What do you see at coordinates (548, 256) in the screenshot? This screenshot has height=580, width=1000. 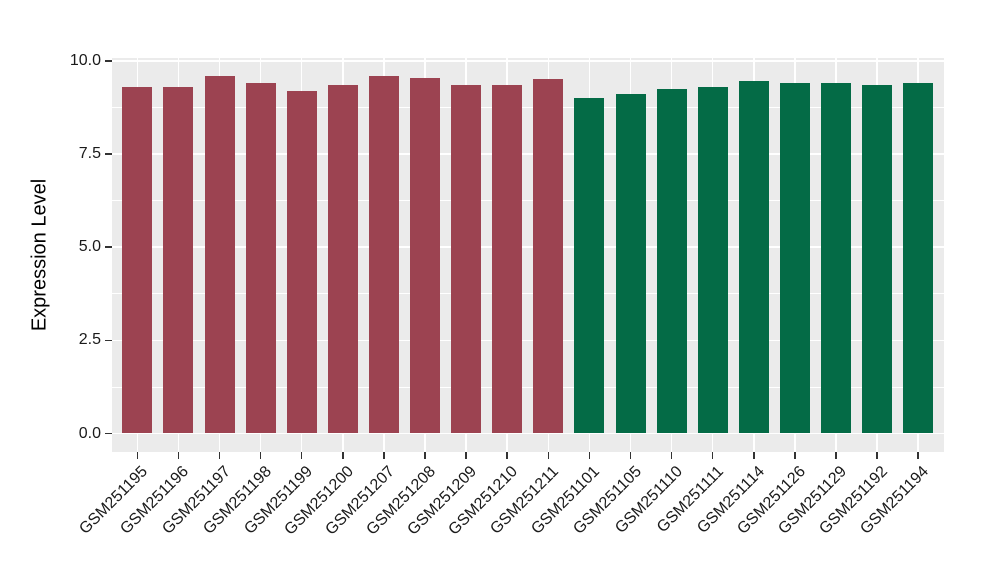 I see `bar-GSM251211` at bounding box center [548, 256].